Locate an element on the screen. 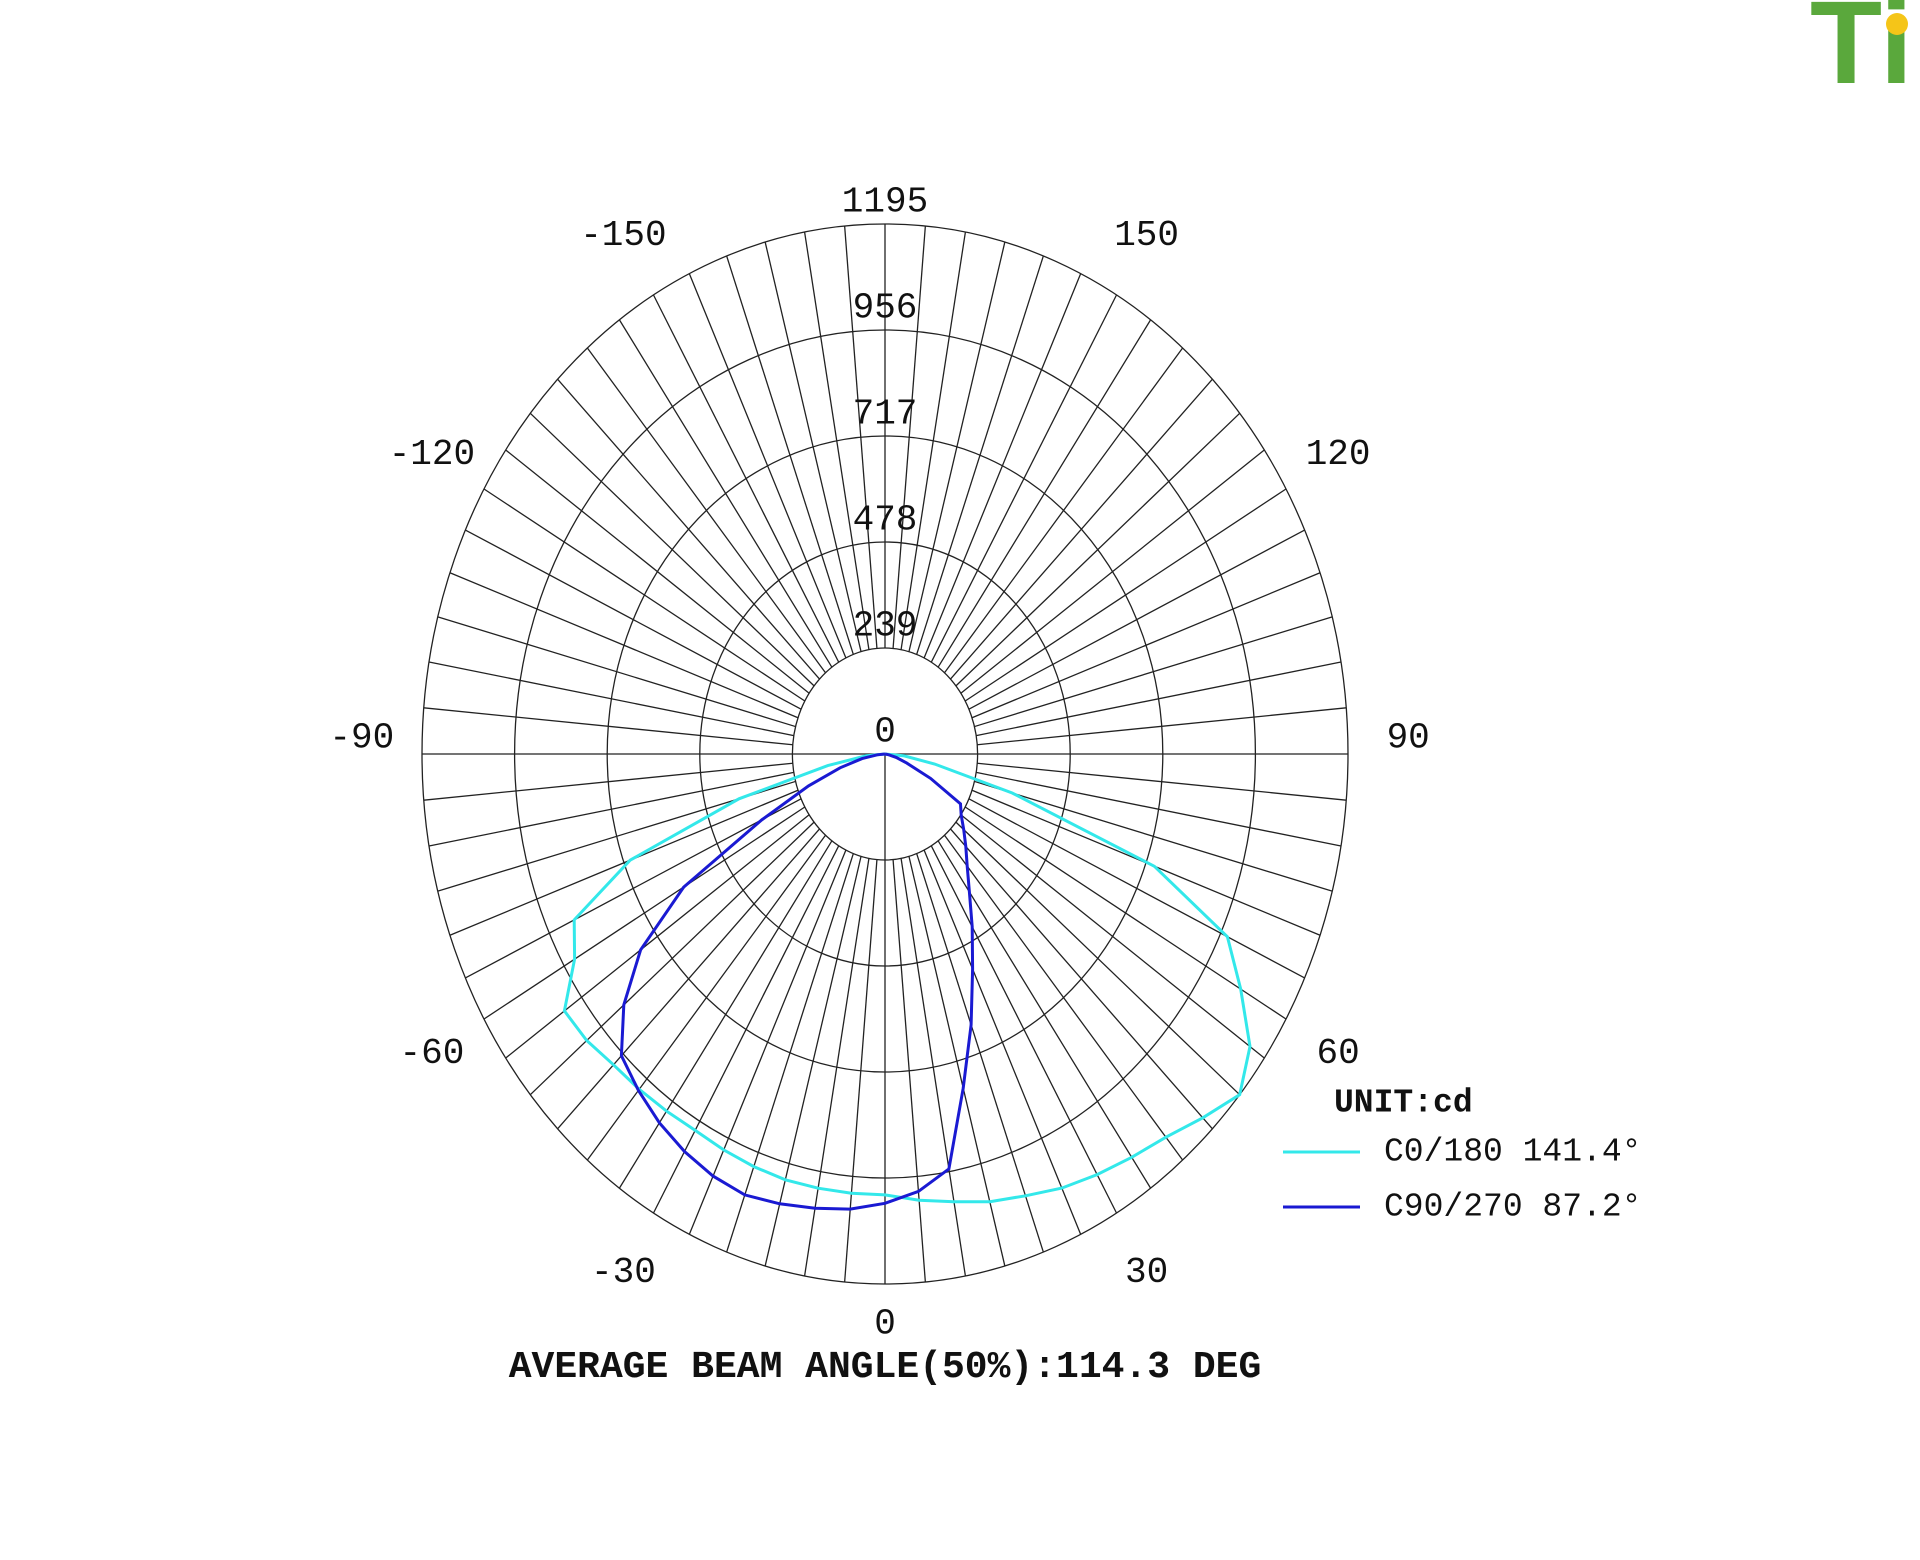  r-tick-label: 717 is located at coordinates (885, 414).